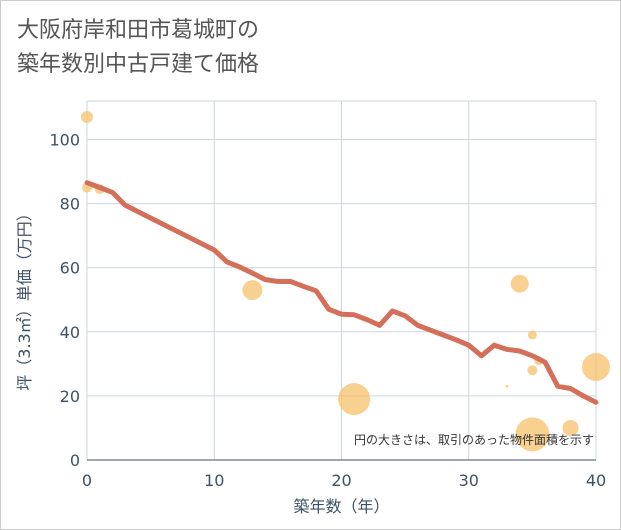 The height and width of the screenshot is (530, 621). Describe the element at coordinates (64, 139) in the screenshot. I see `y-tick-label-100: 100` at that location.